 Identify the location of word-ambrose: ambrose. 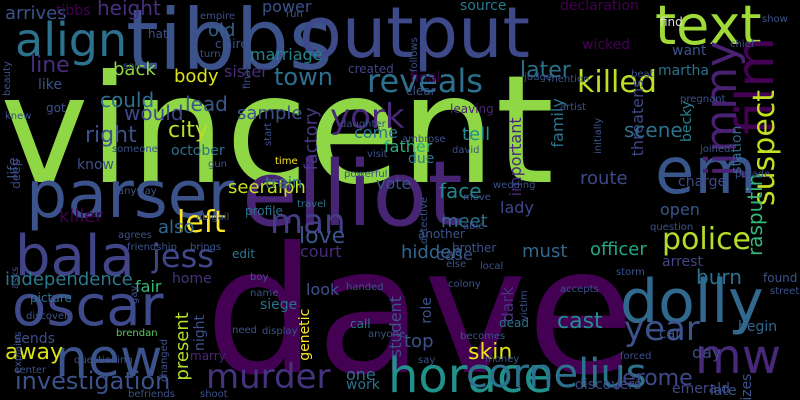
(424, 139).